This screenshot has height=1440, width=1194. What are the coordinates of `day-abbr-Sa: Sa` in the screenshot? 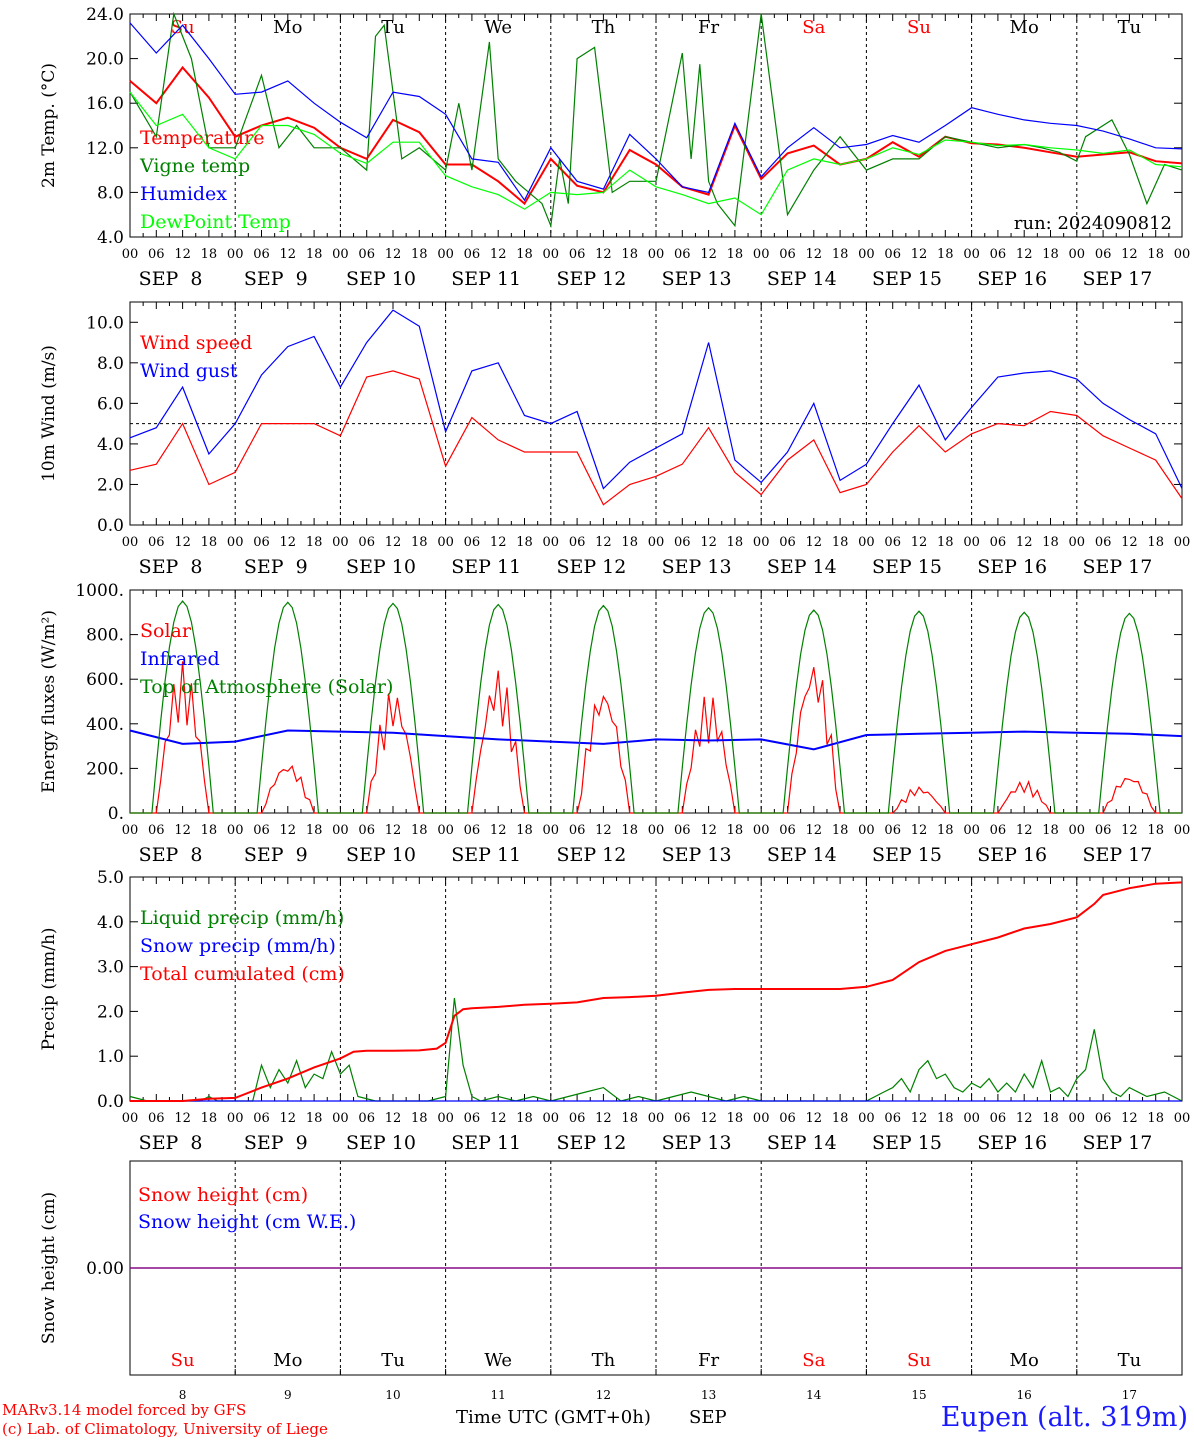 It's located at (813, 27).